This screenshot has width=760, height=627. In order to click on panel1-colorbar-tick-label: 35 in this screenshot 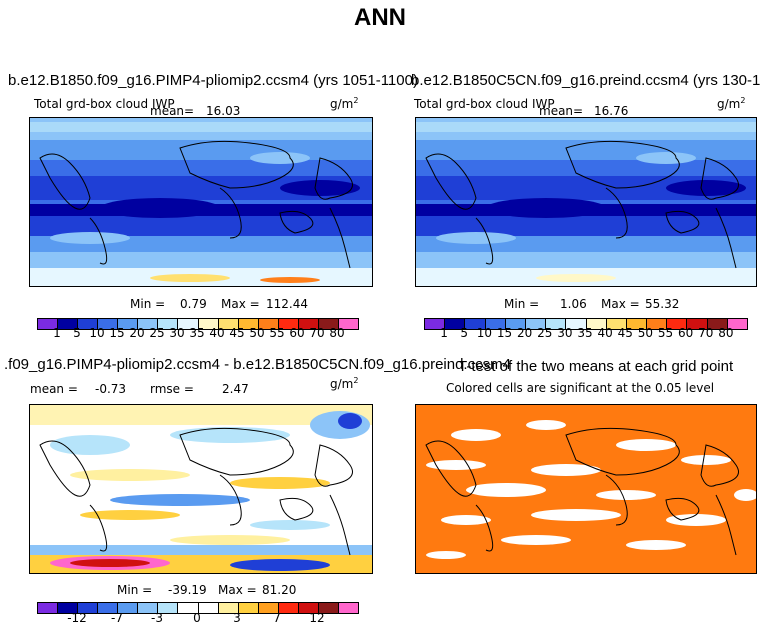, I will do `click(197, 333)`.